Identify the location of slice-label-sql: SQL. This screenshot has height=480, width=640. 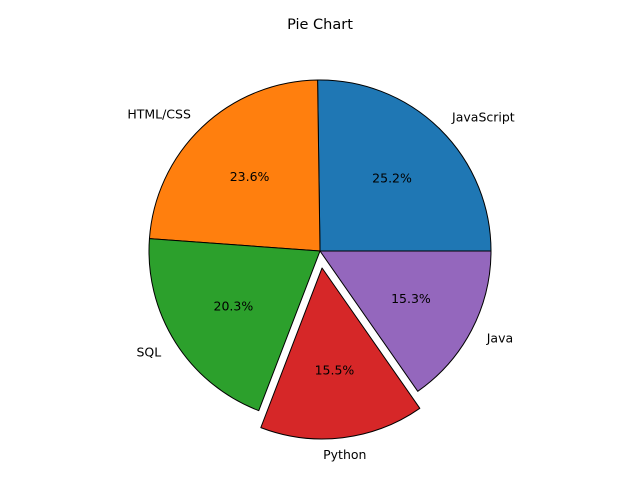
(148, 351).